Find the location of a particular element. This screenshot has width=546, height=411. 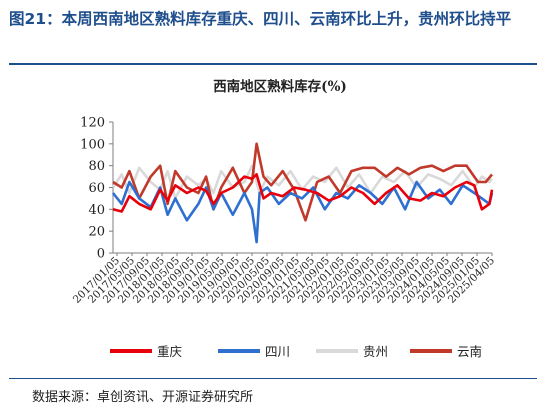

y-tick-label: 100 is located at coordinates (92, 144).